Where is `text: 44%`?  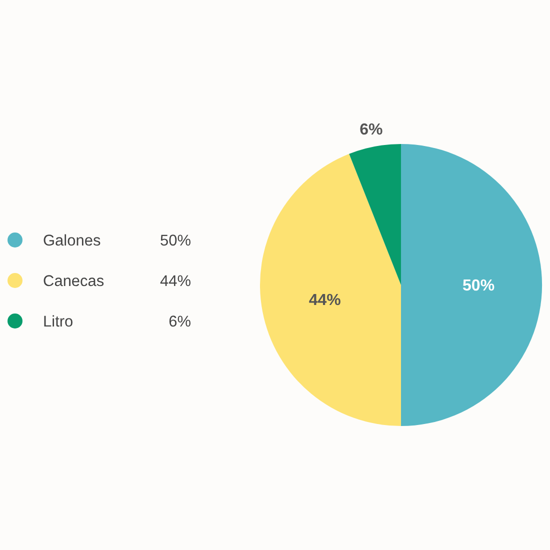
text: 44% is located at coordinates (175, 281).